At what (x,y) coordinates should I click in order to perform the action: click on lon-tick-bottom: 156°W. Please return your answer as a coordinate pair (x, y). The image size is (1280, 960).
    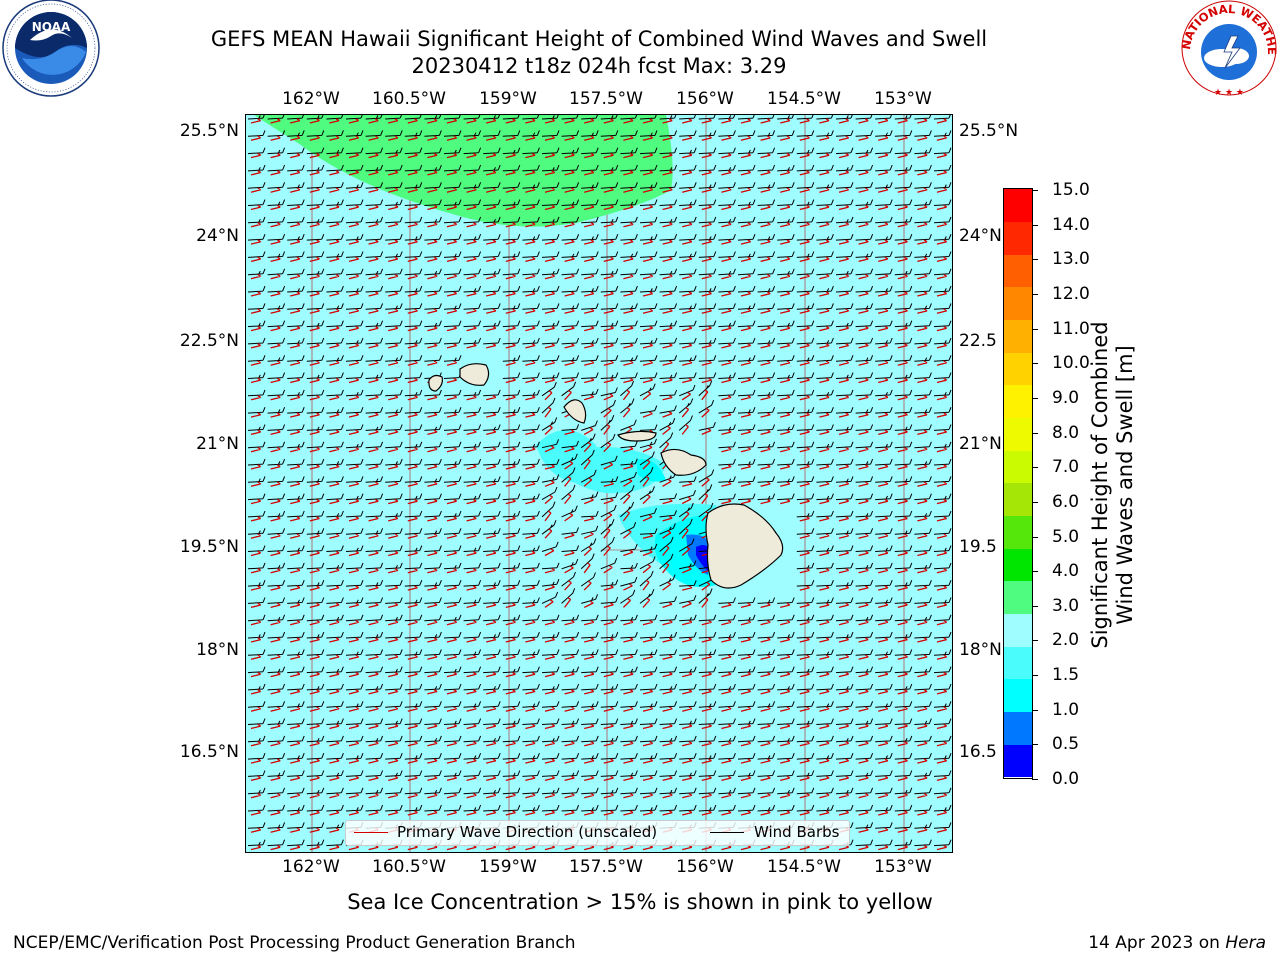
    Looking at the image, I should click on (705, 867).